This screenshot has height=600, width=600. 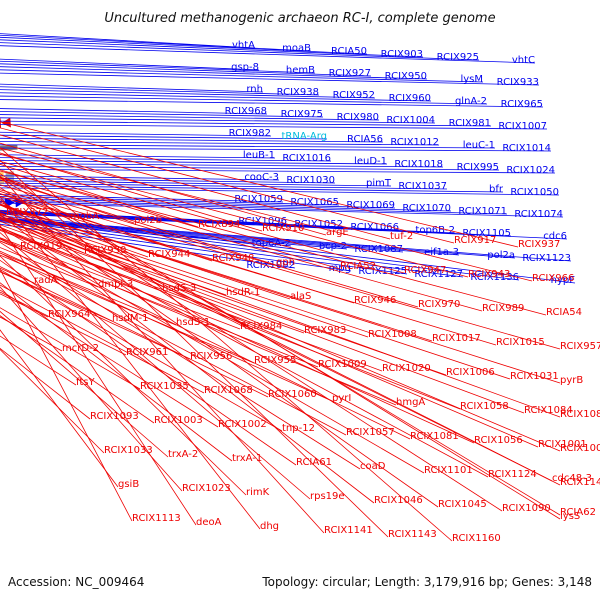 What do you see at coordinates (425, 270) in the screenshot?
I see `gene-label: RCIX947` at bounding box center [425, 270].